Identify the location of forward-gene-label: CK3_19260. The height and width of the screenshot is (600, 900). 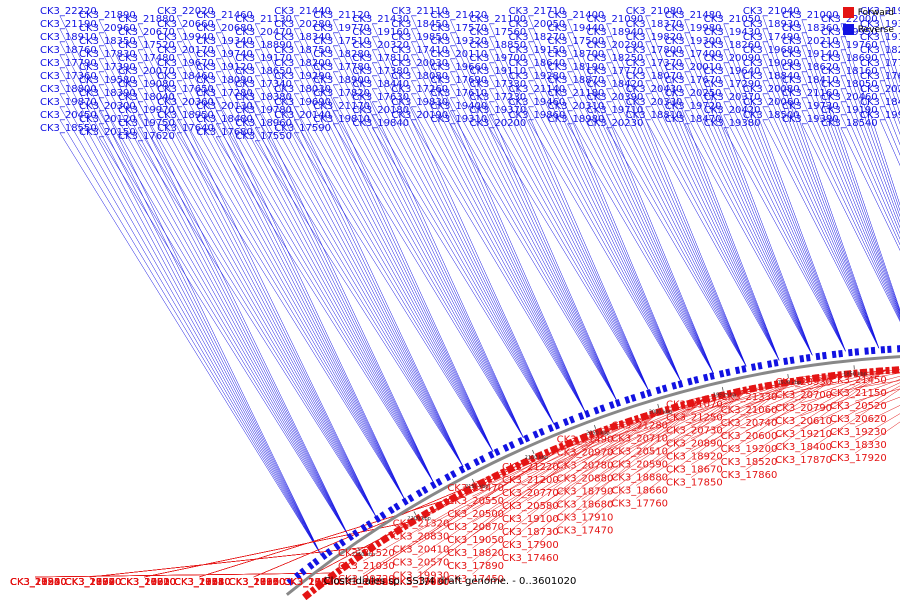
(257, 582).